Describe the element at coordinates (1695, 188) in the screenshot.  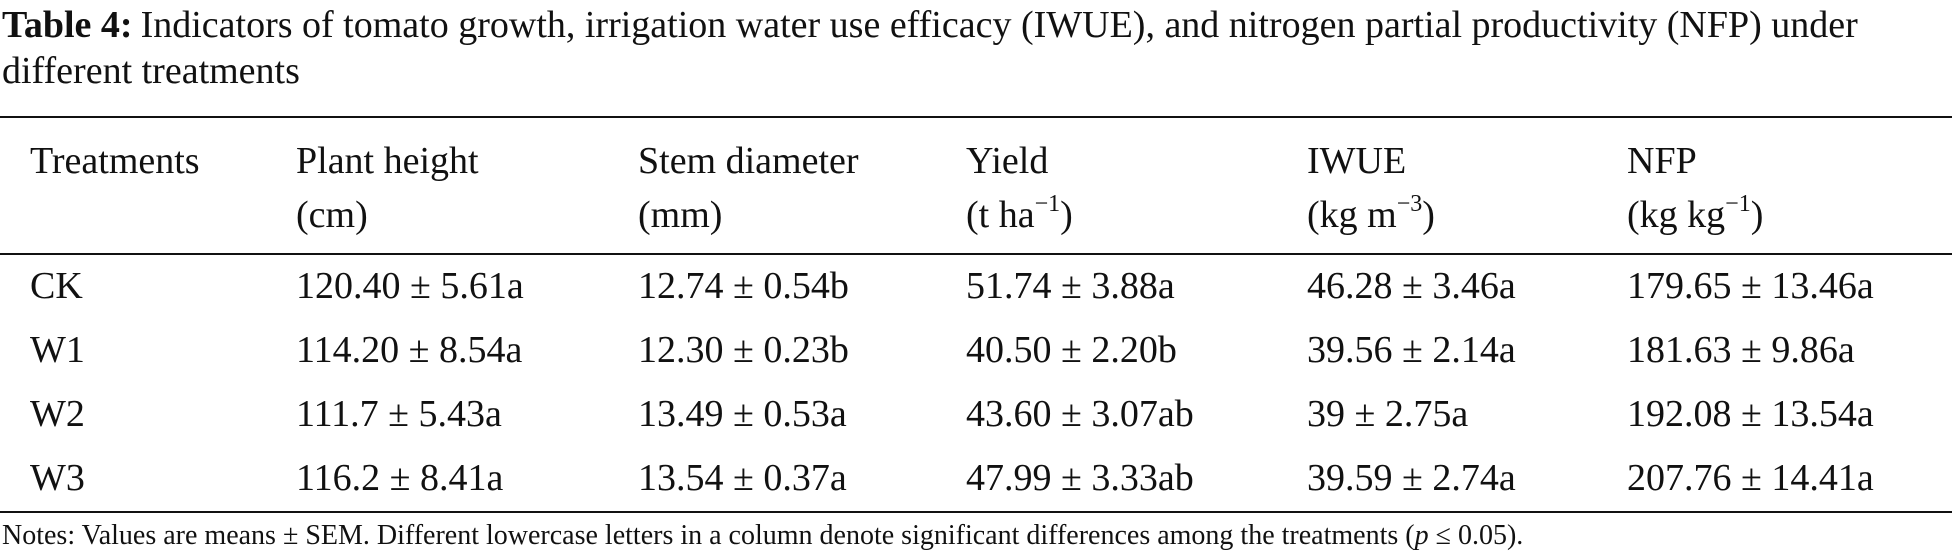
I see `header-nfp: NFP (kg kg−1)` at that location.